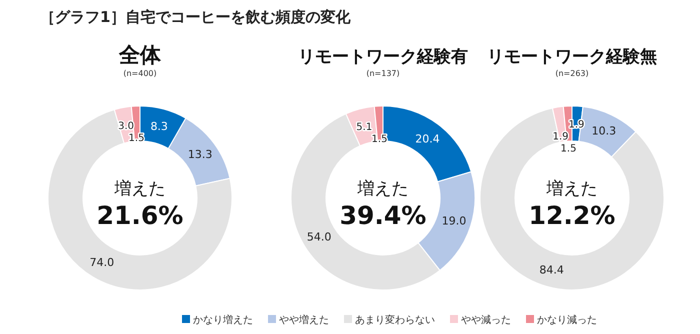 This screenshot has width=700, height=334. Describe the element at coordinates (304, 320) in the screenshot. I see `legend-label: やや増えた` at that location.